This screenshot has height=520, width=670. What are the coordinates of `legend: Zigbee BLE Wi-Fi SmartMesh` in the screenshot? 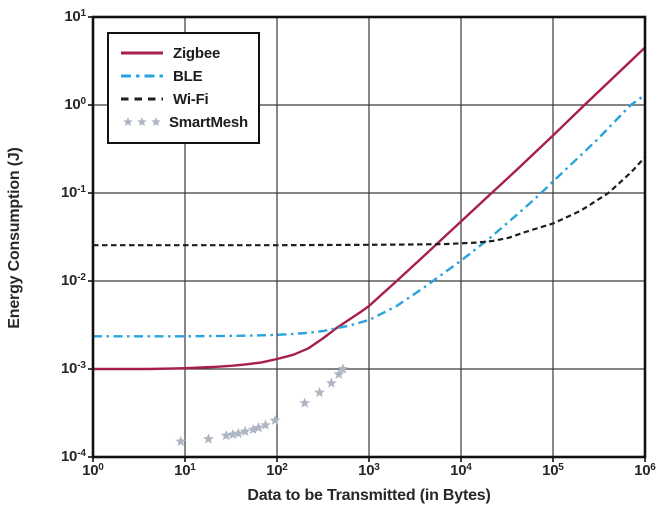 It's located at (183, 88).